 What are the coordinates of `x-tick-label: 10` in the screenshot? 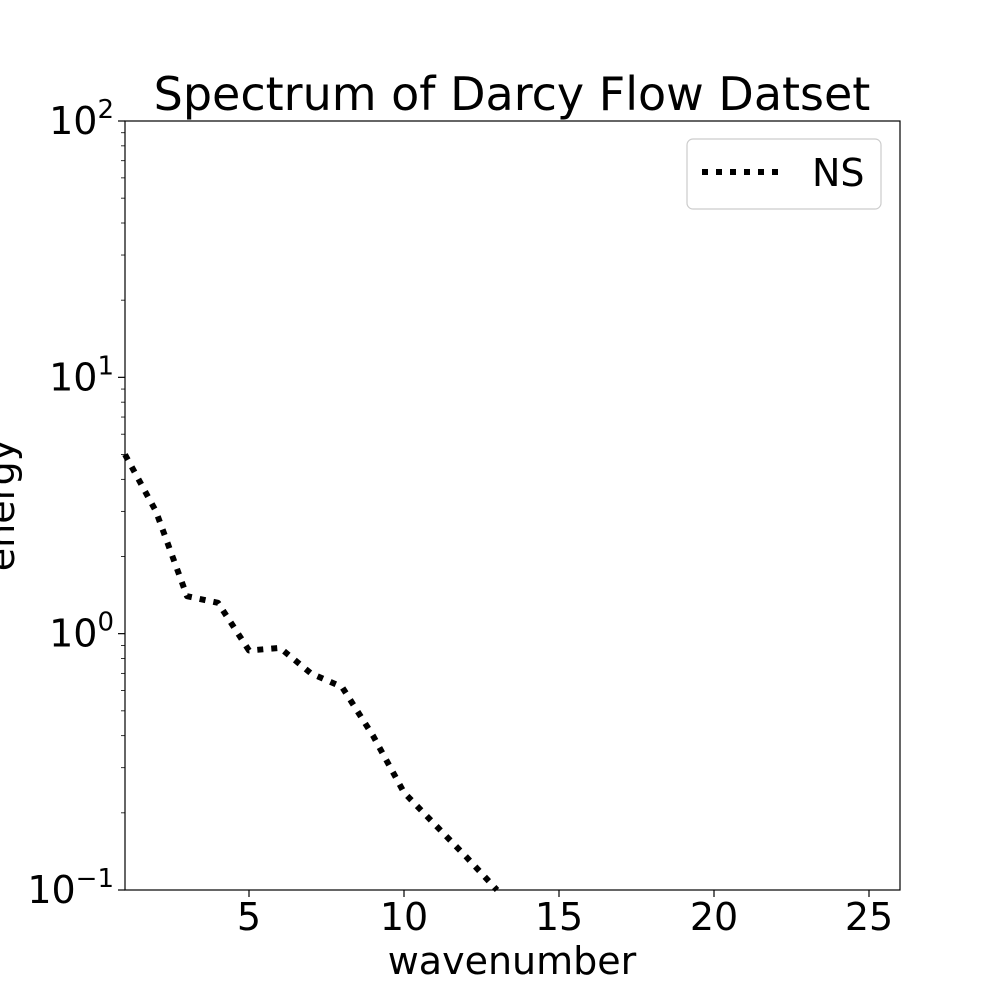 It's located at (404, 917).